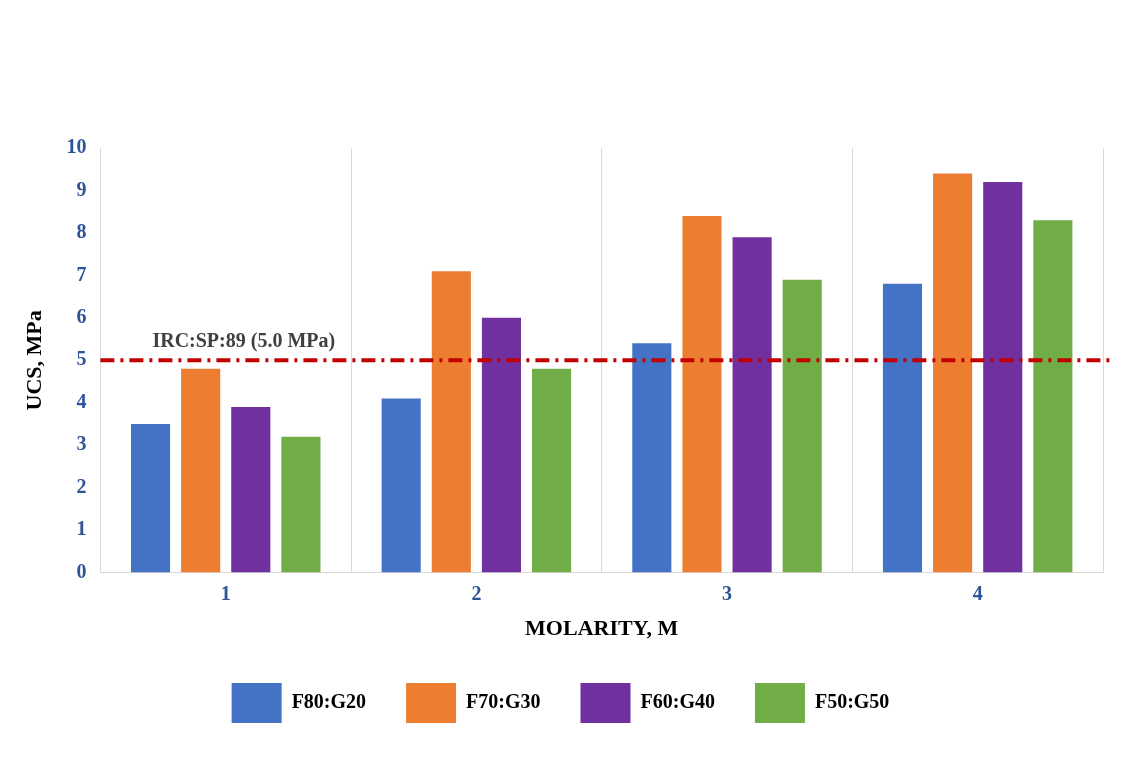 This screenshot has height=757, width=1125. Describe the element at coordinates (81, 231) in the screenshot. I see `y-tick-label: 8` at that location.